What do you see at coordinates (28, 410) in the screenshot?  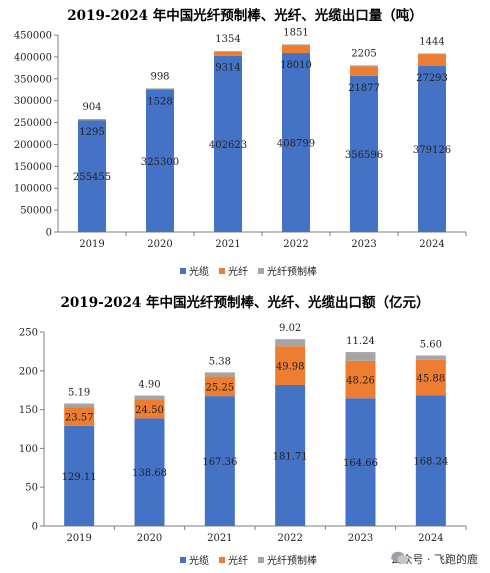 I see `y-tick-label: 150` at bounding box center [28, 410].